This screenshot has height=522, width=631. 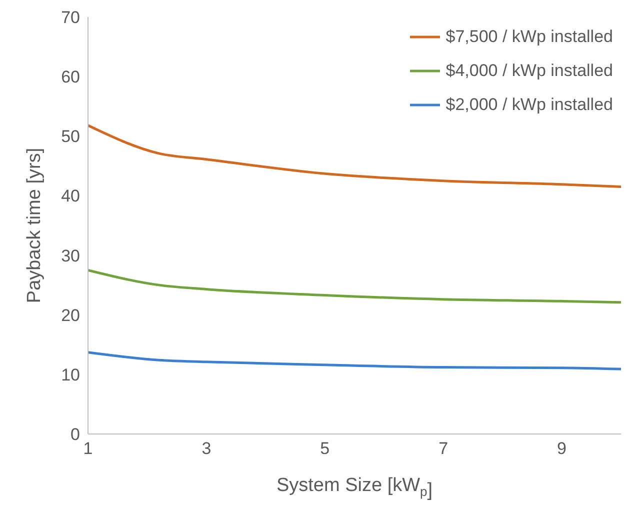 What do you see at coordinates (325, 448) in the screenshot?
I see `x-tick-label: 5` at bounding box center [325, 448].